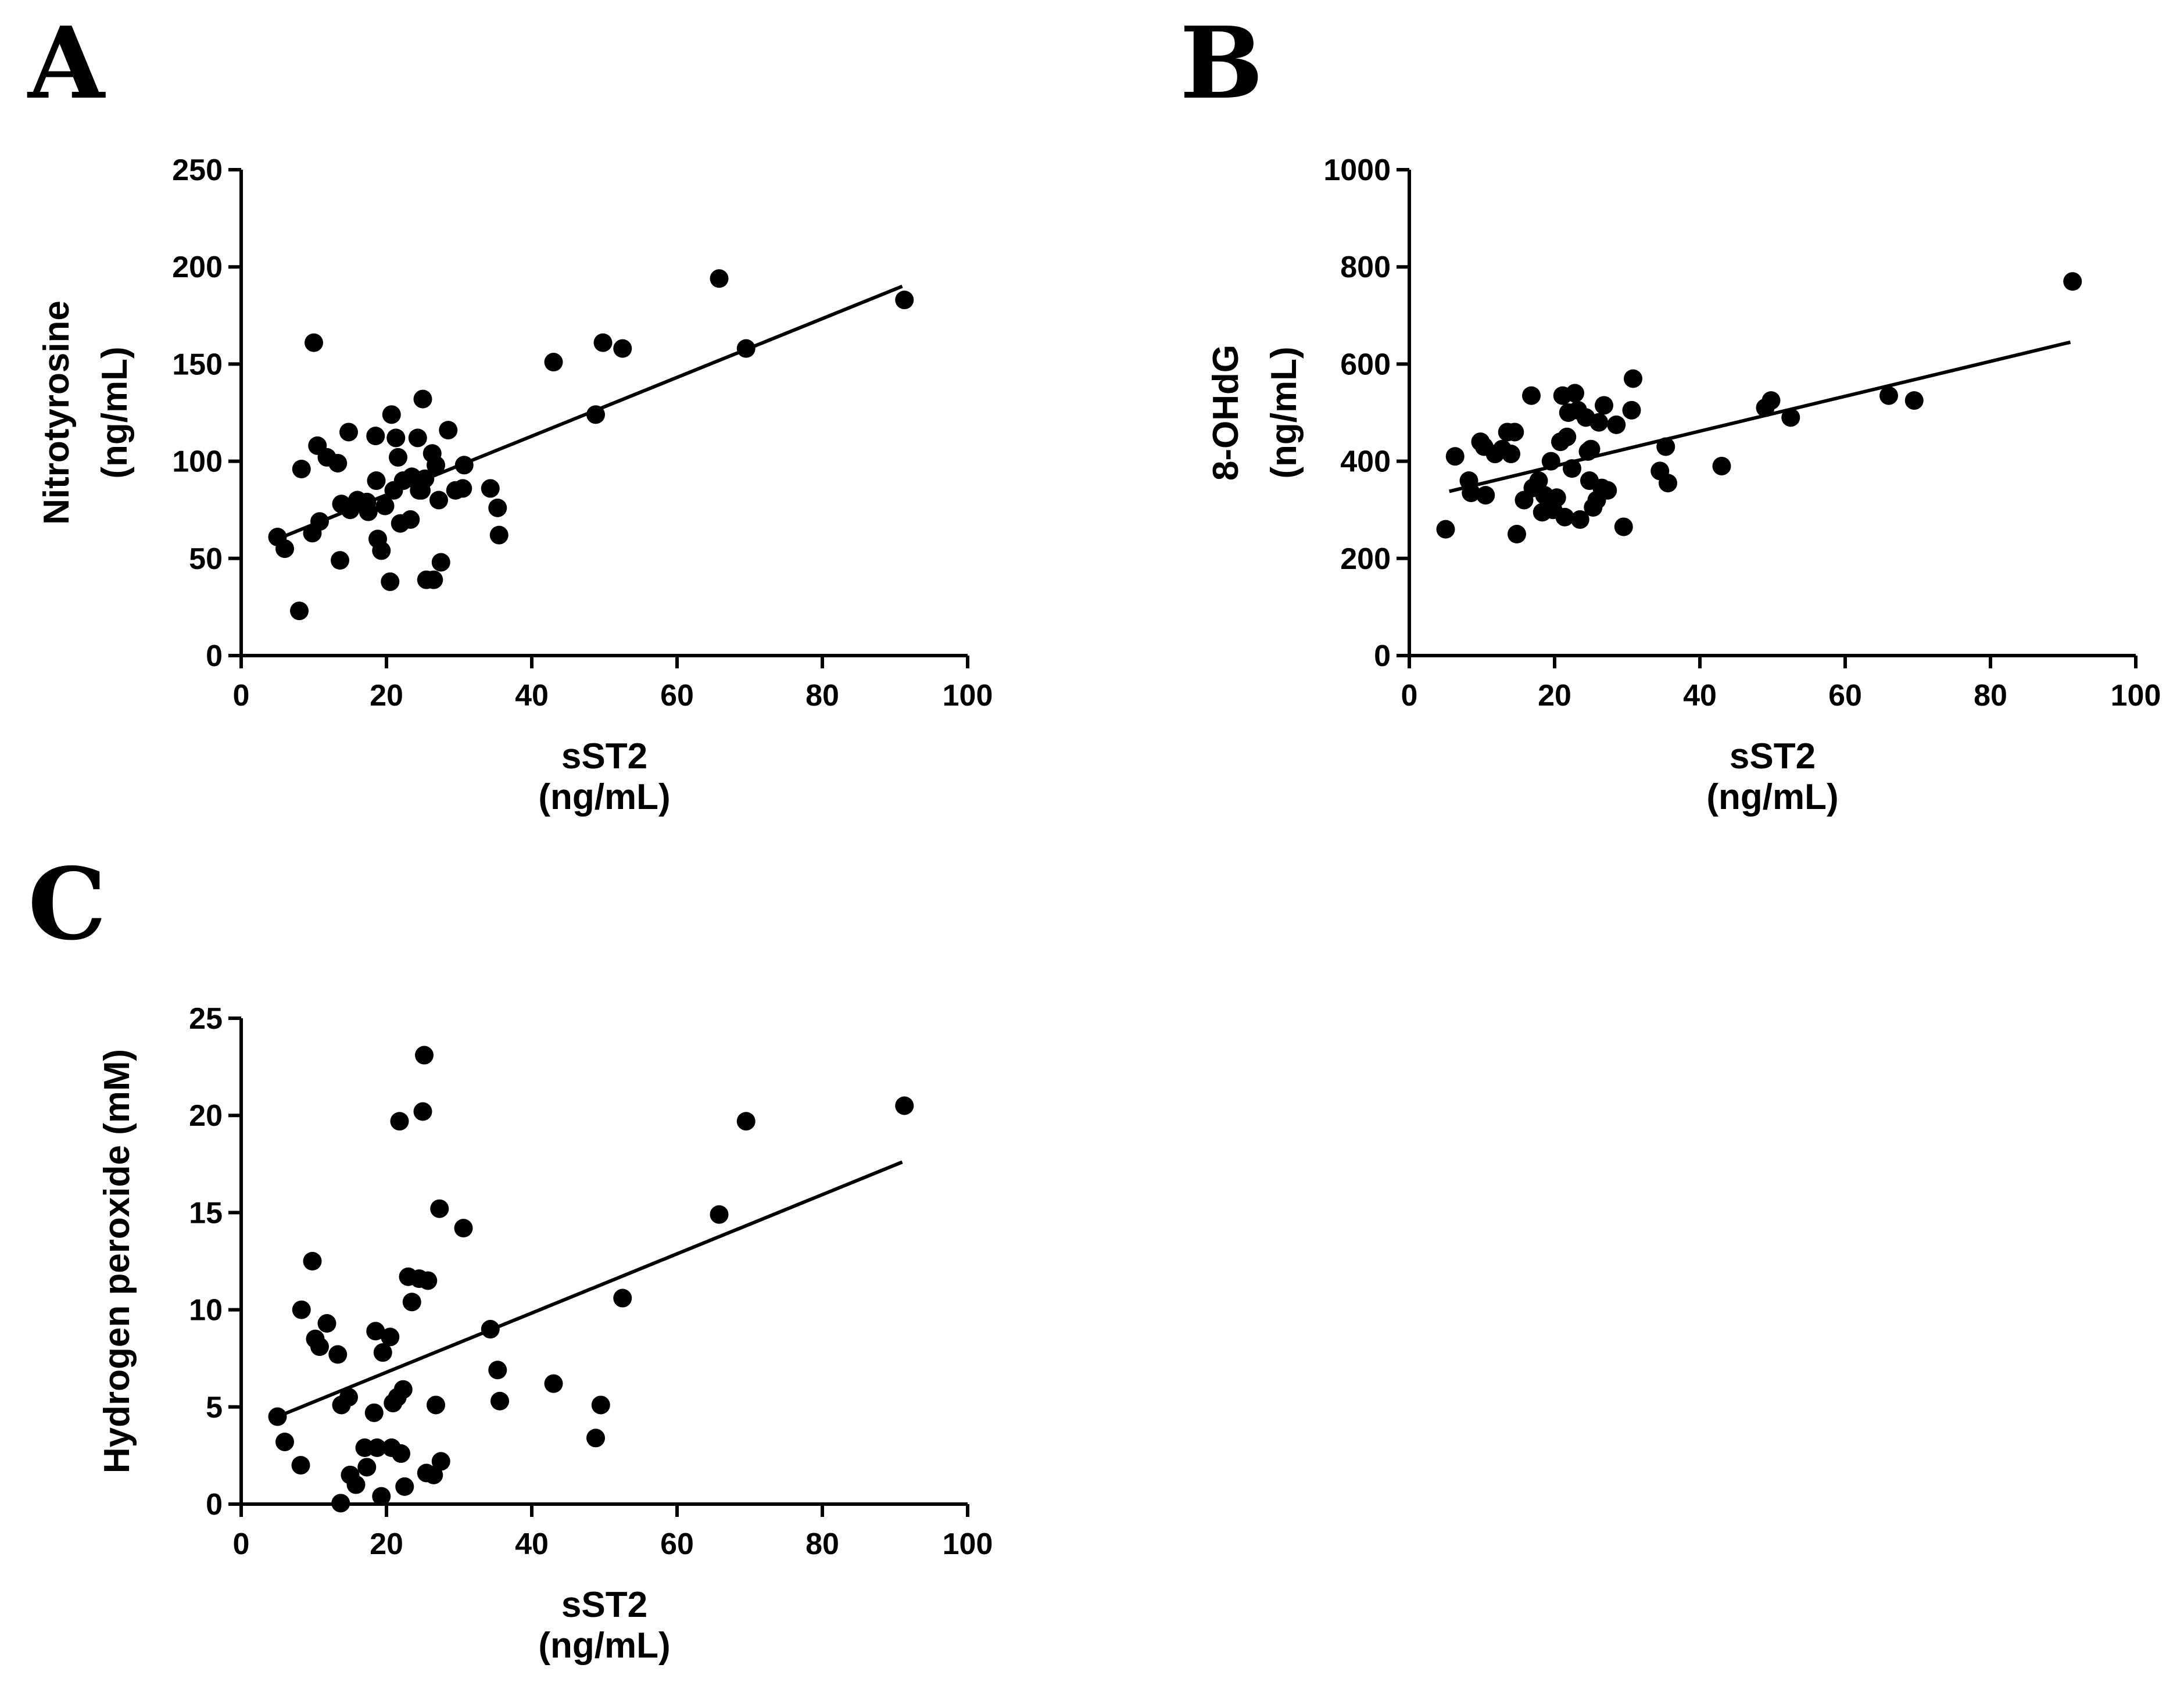  Describe the element at coordinates (604, 756) in the screenshot. I see `x-axis-title-a: sST2` at that location.